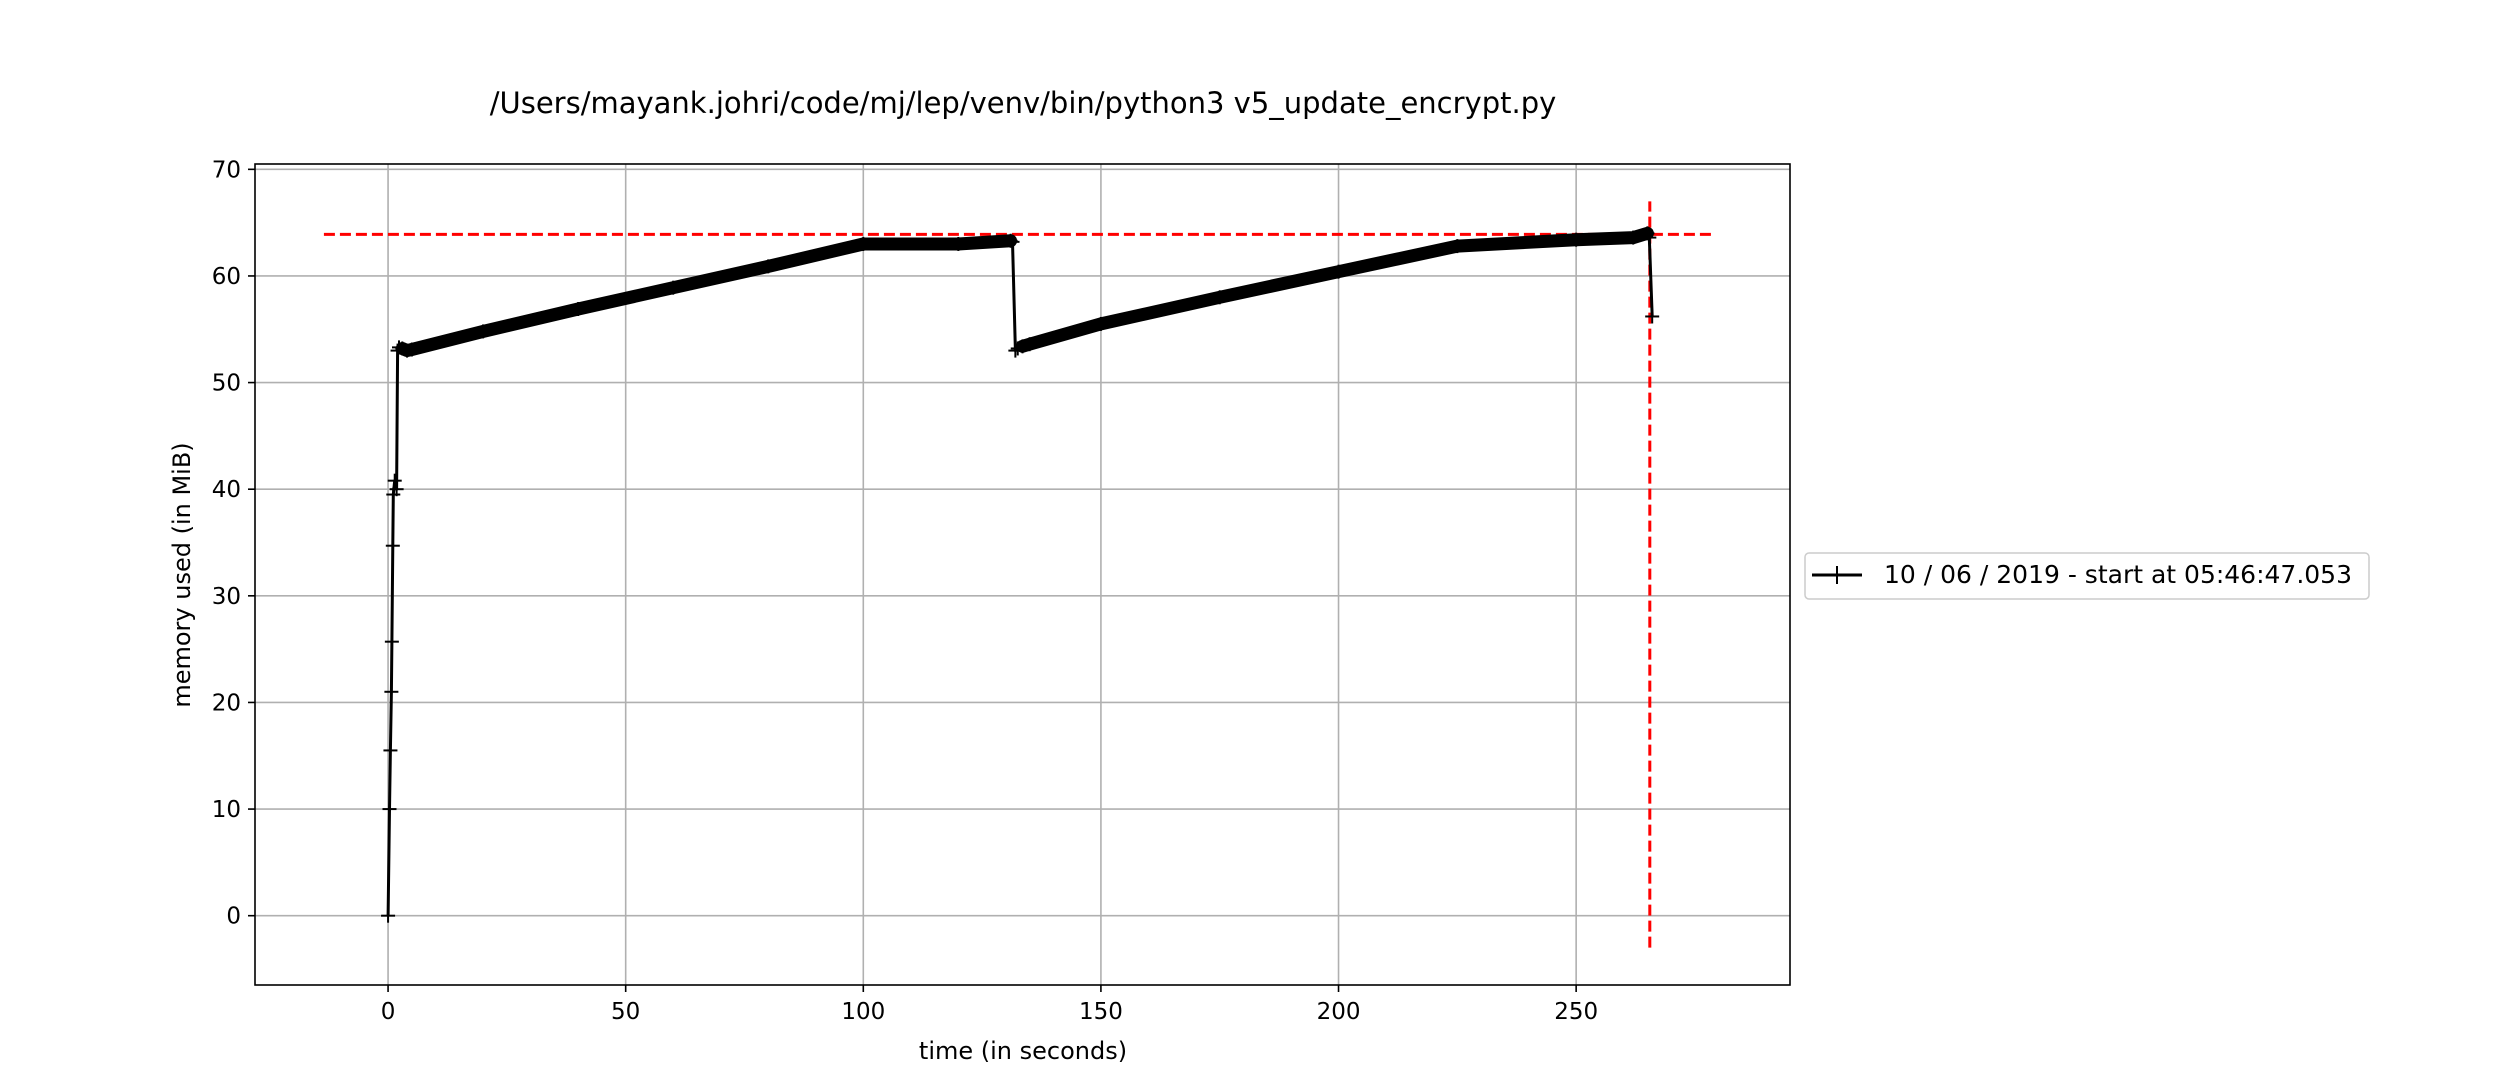 This screenshot has height=1080, width=2520. I want to click on x-tick-label: 200, so click(1339, 1012).